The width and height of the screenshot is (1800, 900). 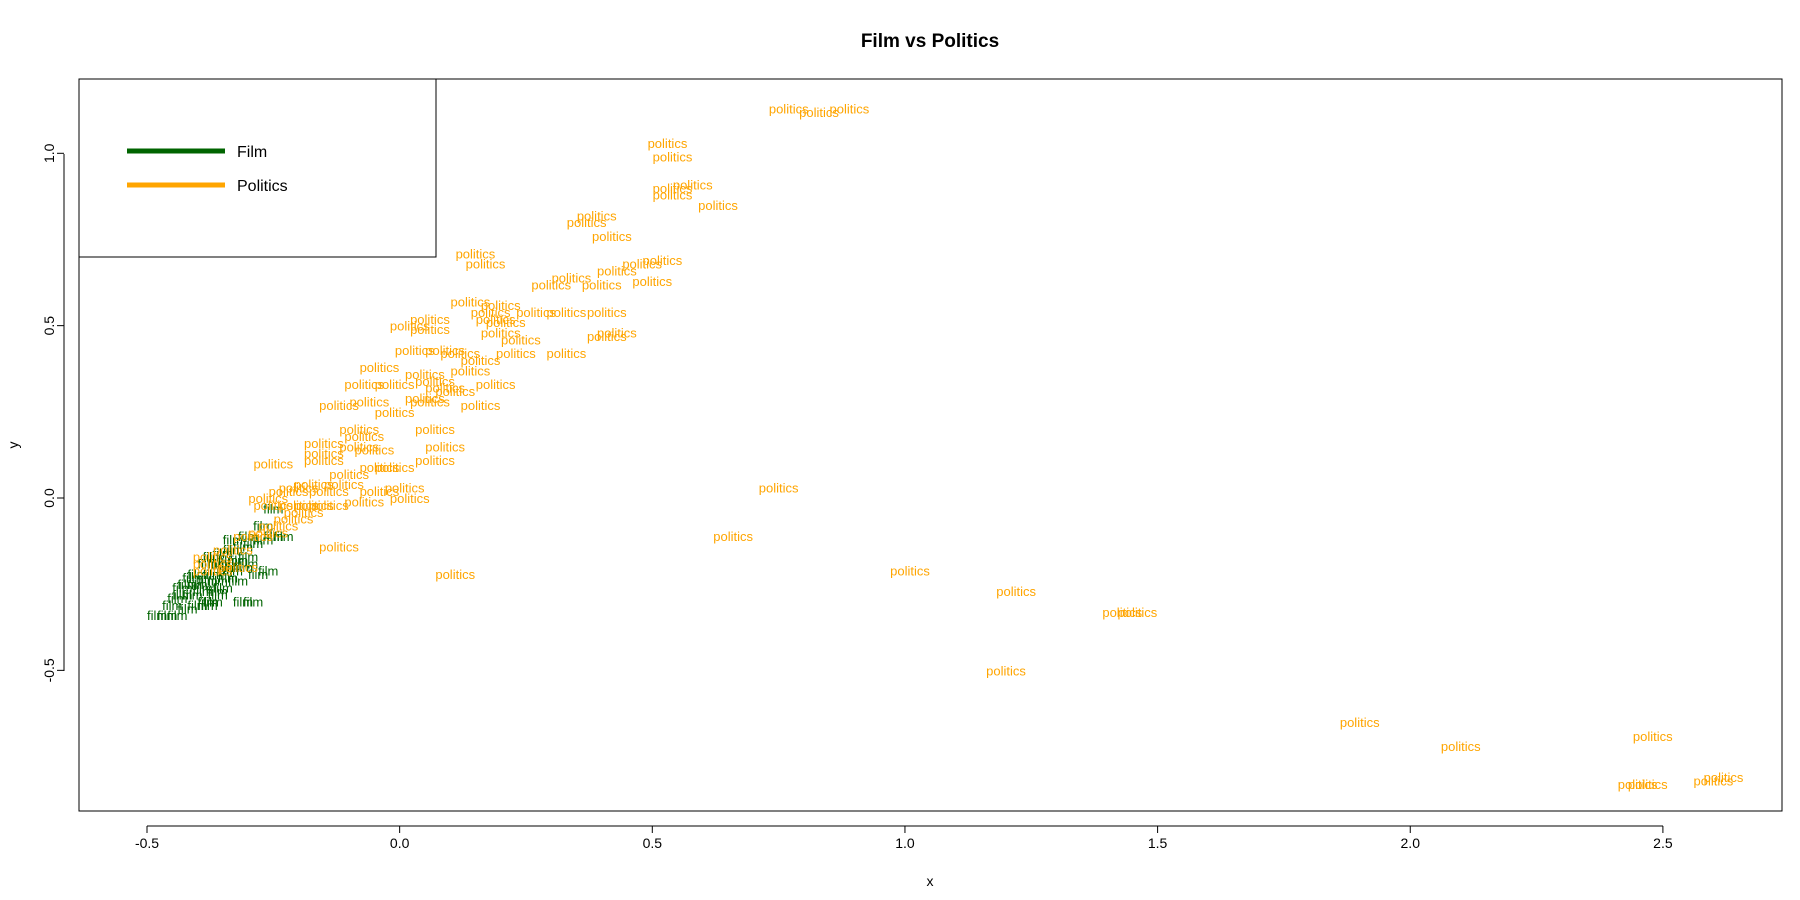 What do you see at coordinates (653, 843) in the screenshot?
I see `x-tick-label: 0.5` at bounding box center [653, 843].